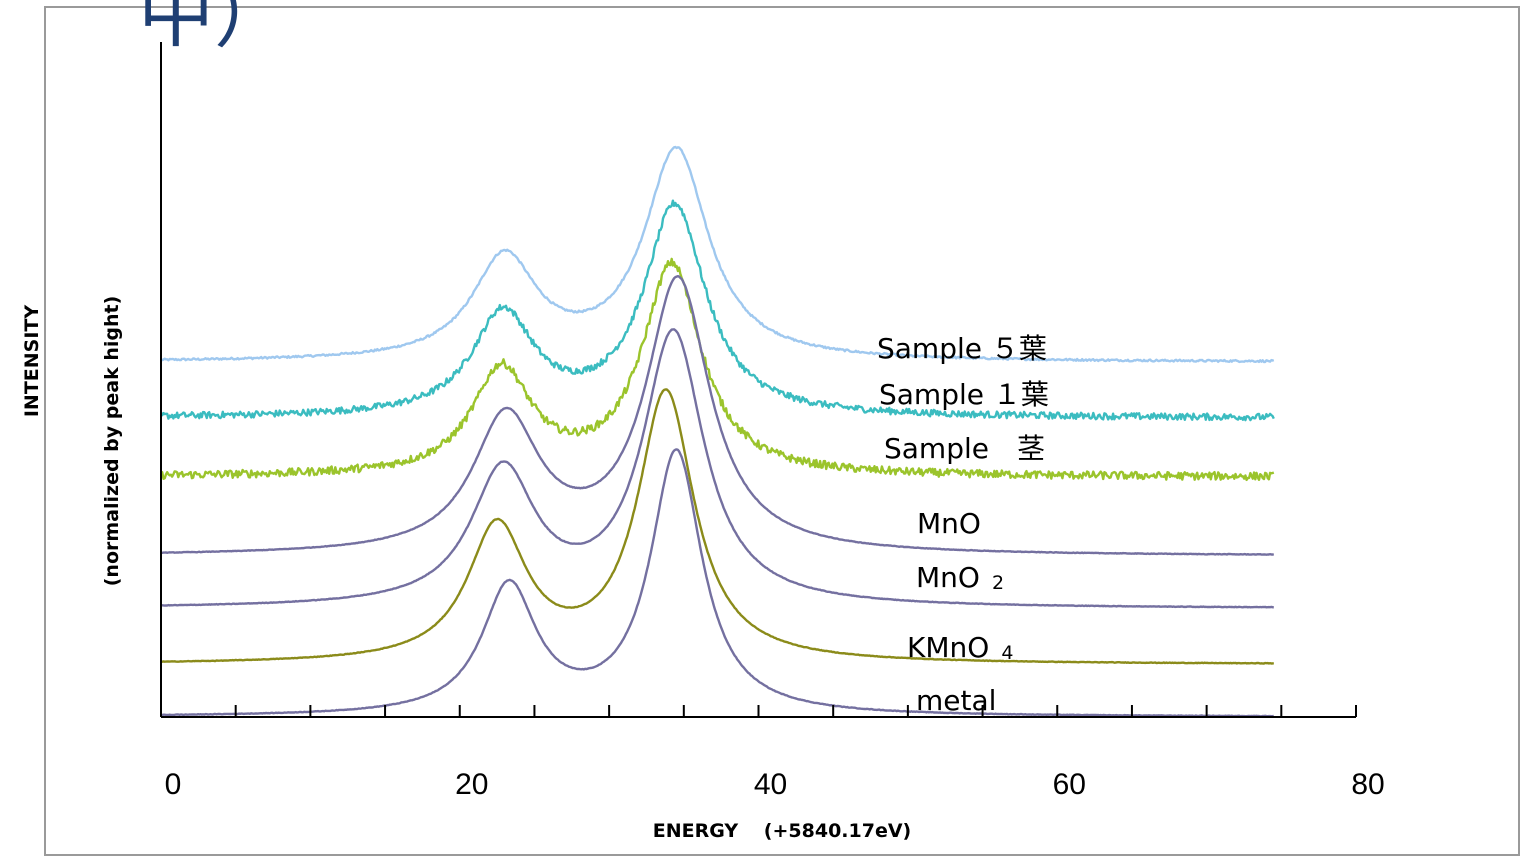 This screenshot has width=1522, height=856. Describe the element at coordinates (770, 784) in the screenshot. I see `x-tick-label-40: 40` at that location.